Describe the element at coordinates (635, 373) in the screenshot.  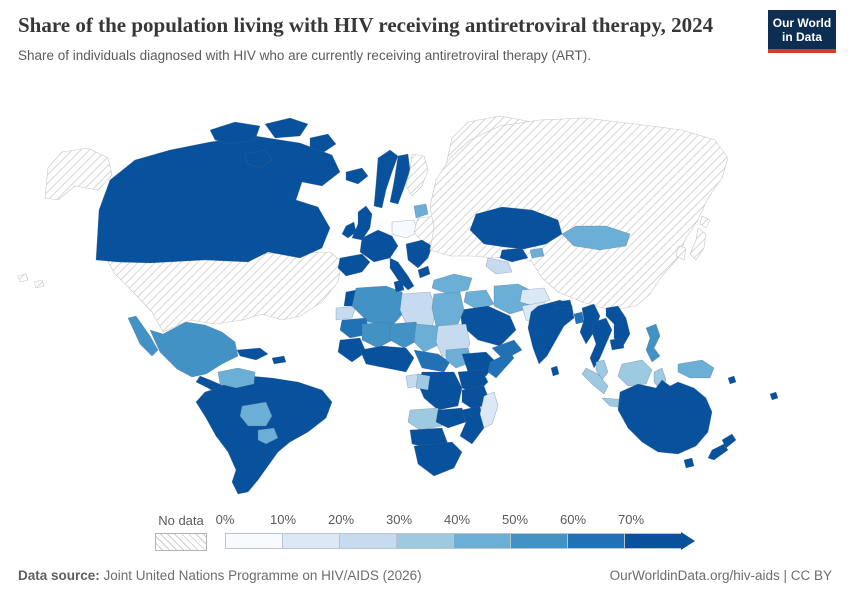
I see `map-region-borneo: Borneo` at that location.